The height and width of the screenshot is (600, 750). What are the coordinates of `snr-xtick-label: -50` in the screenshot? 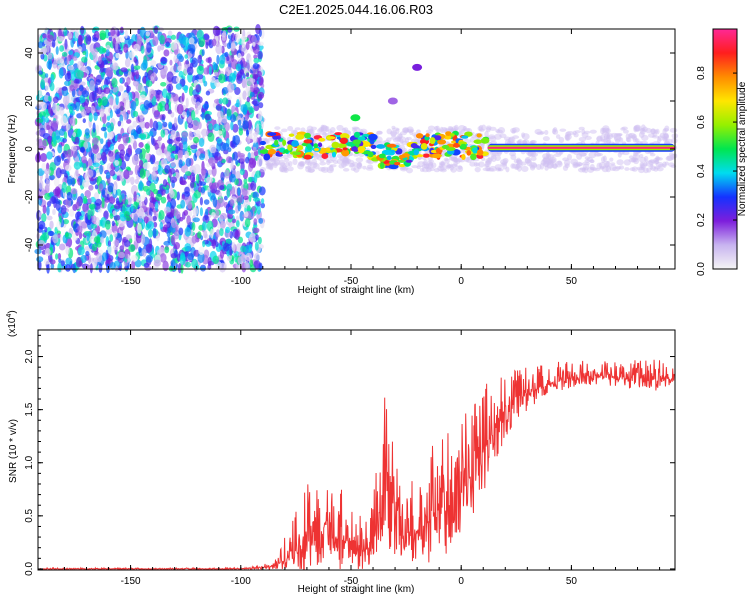 It's located at (351, 581).